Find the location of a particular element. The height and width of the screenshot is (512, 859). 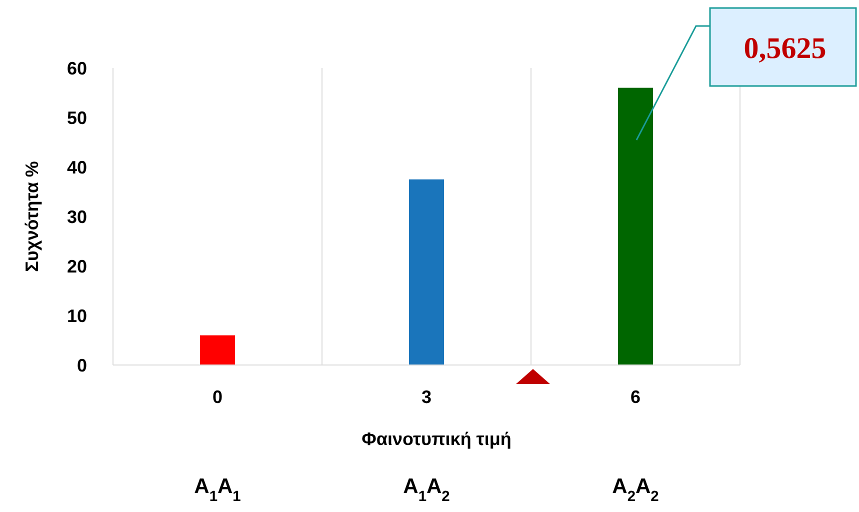

y-tick-label: 0 is located at coordinates (81, 365).